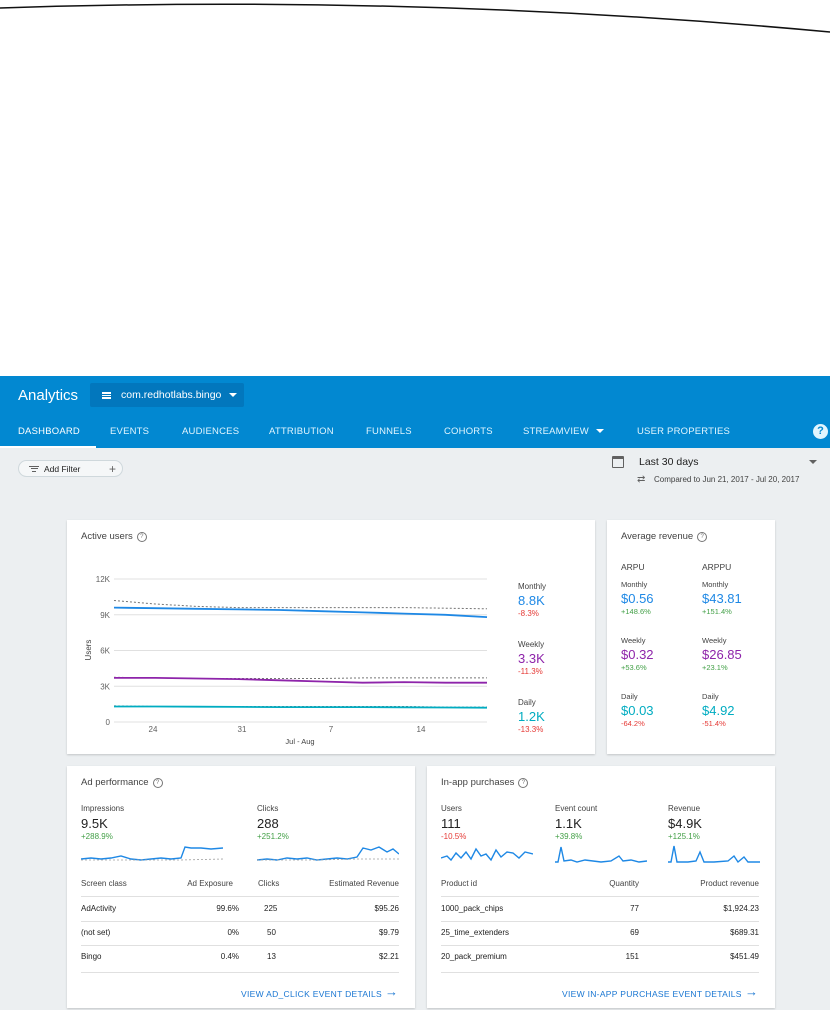 This screenshot has height=1010, width=830. What do you see at coordinates (271, 932) in the screenshot?
I see `table-cell: 50` at bounding box center [271, 932].